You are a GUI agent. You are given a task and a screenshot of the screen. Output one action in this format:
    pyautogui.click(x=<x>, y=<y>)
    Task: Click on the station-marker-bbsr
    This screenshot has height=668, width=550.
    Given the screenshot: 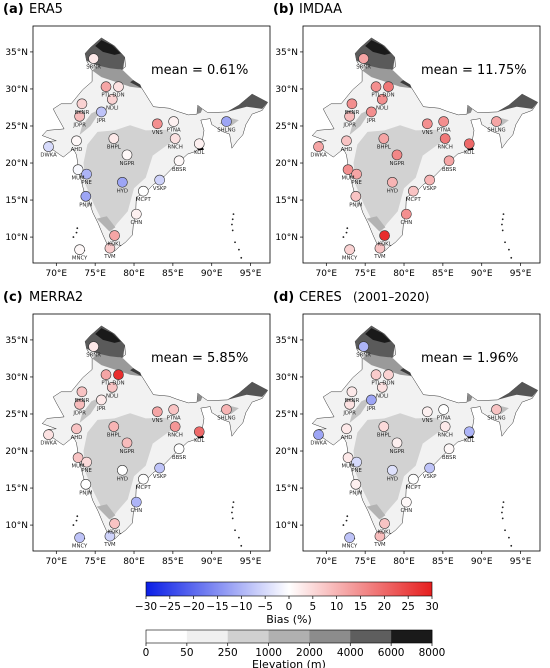 What is the action you would take?
    pyautogui.click(x=179, y=449)
    